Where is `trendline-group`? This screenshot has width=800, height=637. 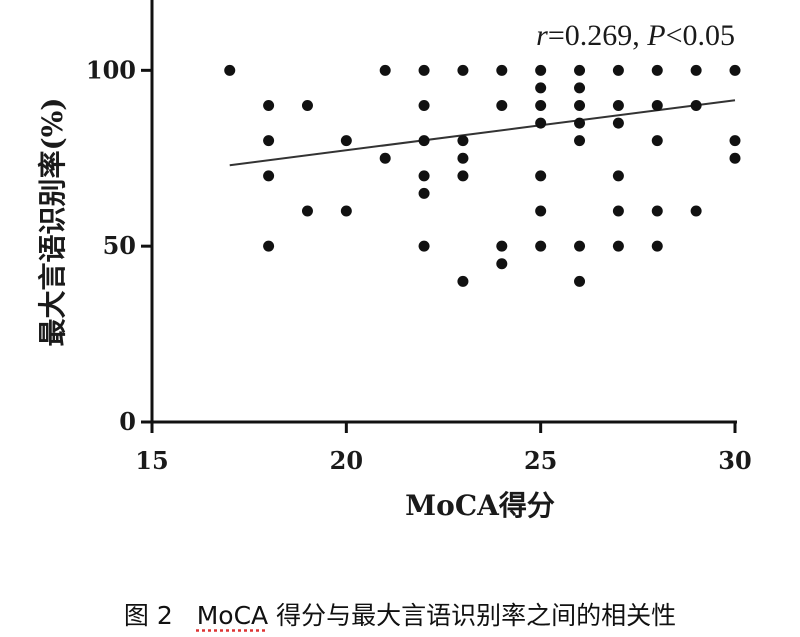
trendline-group is located at coordinates (482, 133).